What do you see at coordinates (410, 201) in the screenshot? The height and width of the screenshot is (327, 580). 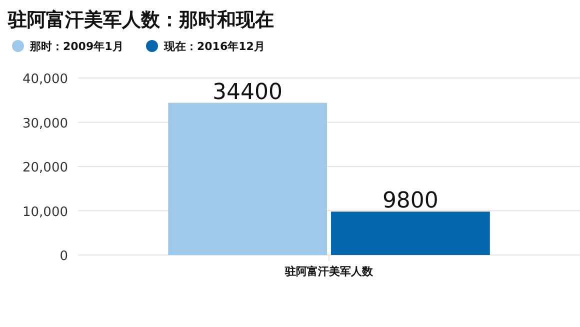 I see `data-label: 9800` at bounding box center [410, 201].